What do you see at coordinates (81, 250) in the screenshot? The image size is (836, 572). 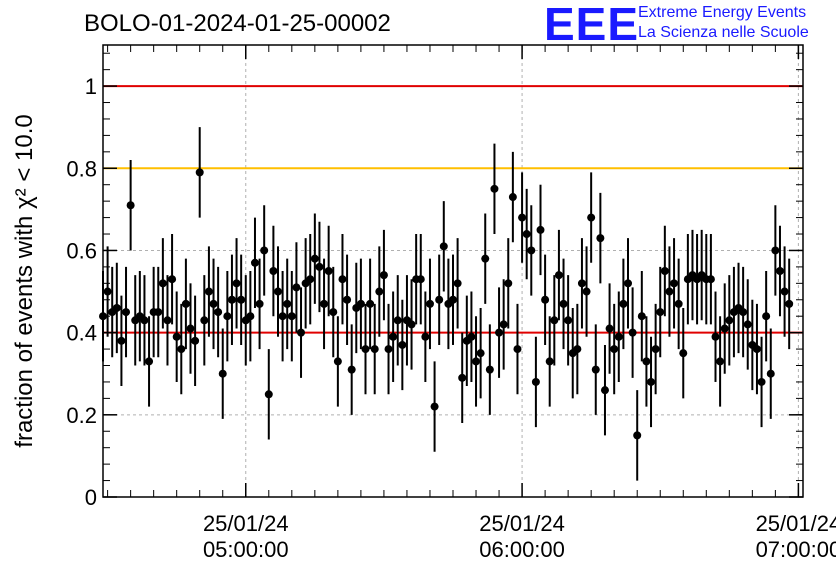 I see `y-tick-label: 0.6` at bounding box center [81, 250].